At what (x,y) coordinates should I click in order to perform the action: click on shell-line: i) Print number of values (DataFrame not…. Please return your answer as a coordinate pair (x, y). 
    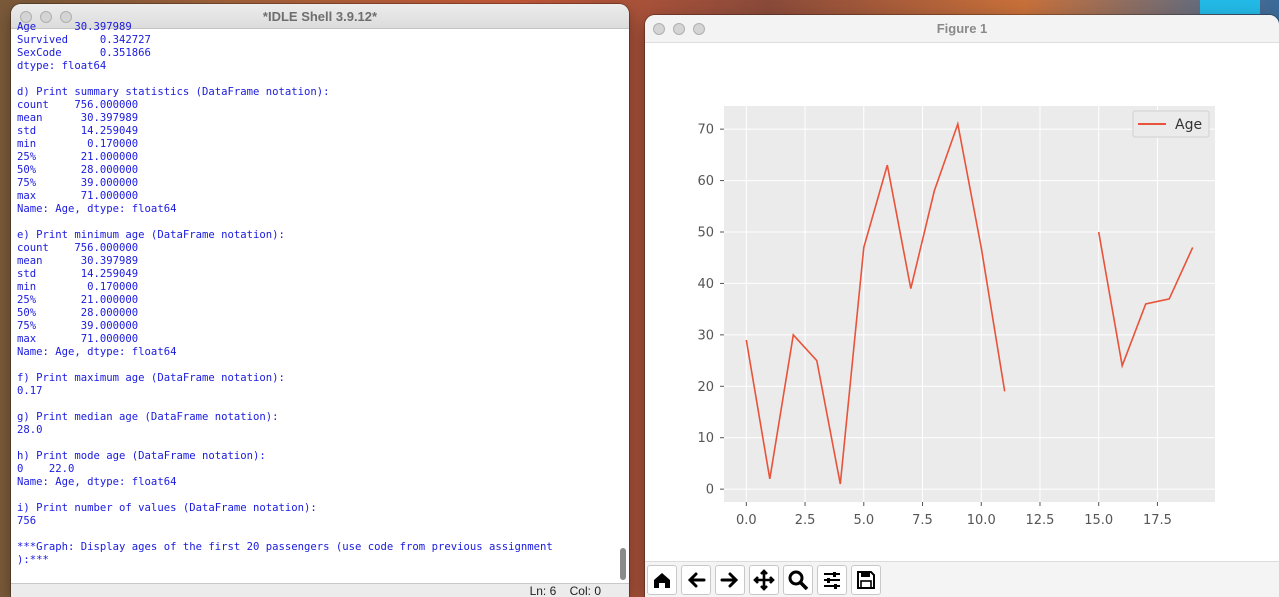
    Looking at the image, I should click on (167, 508).